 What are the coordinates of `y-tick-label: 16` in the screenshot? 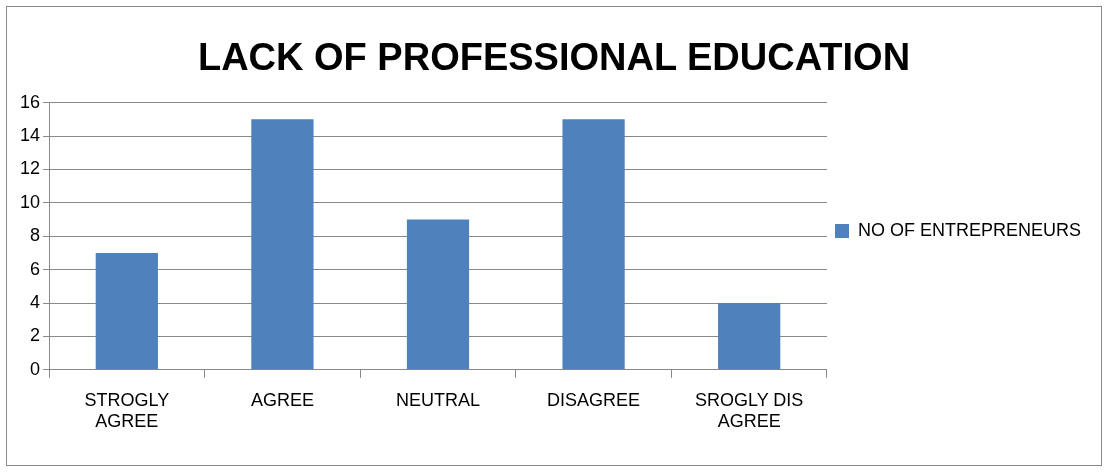 It's located at (30, 101).